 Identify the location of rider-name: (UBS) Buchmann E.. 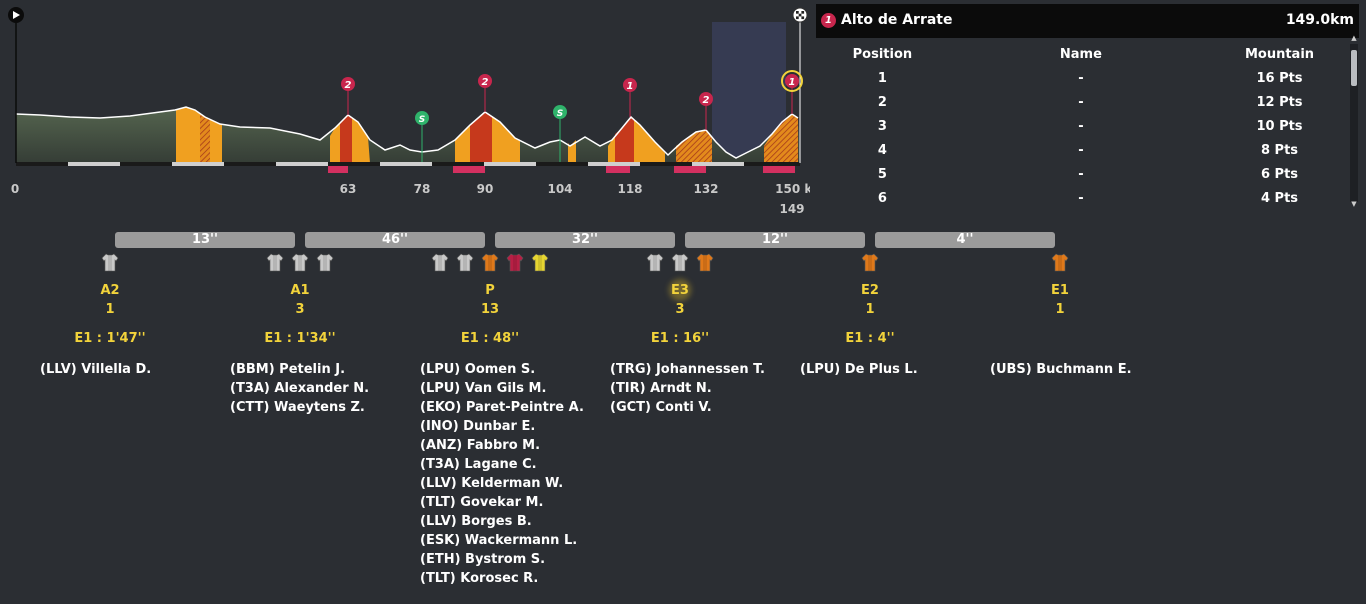
(1061, 369).